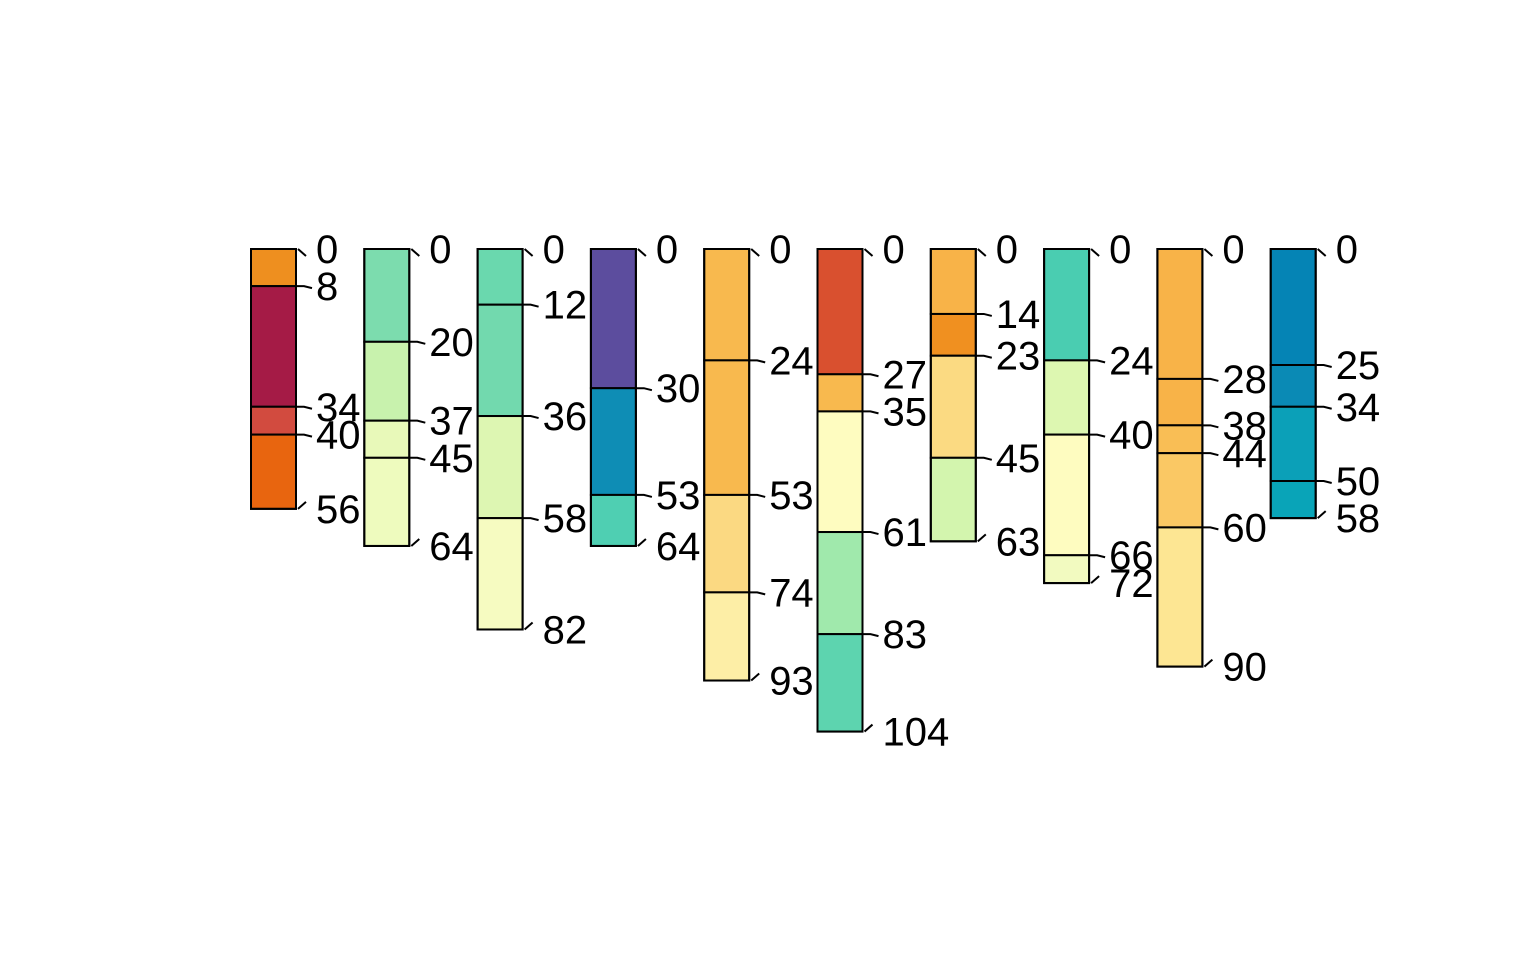  Describe the element at coordinates (905, 412) in the screenshot. I see `depth-label: 35` at that location.